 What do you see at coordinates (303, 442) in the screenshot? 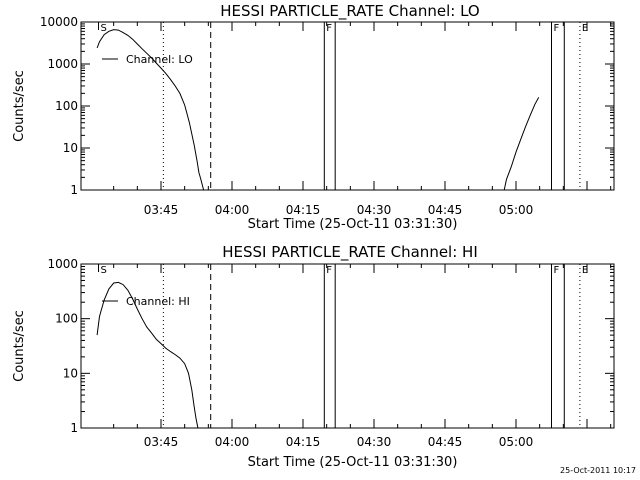
I see `chart-1-x-tick-label: 04:15` at bounding box center [303, 442].